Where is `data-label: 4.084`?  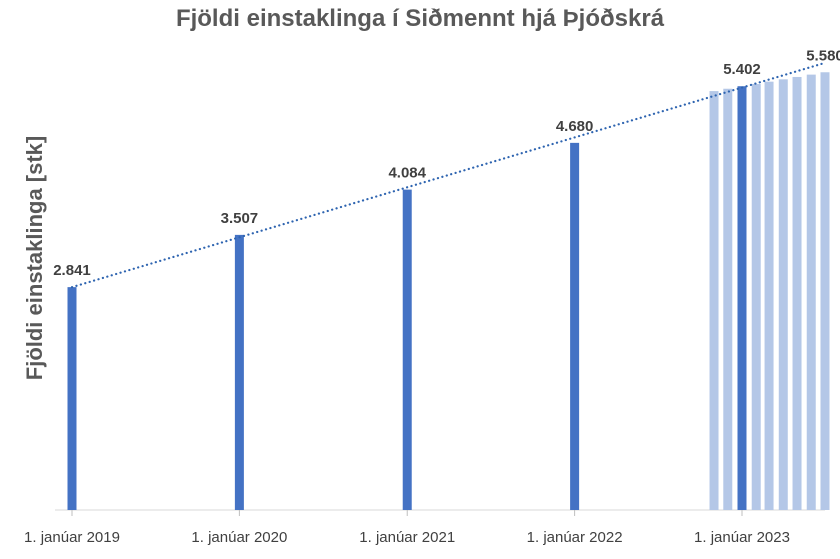
data-label: 4.084 is located at coordinates (407, 173).